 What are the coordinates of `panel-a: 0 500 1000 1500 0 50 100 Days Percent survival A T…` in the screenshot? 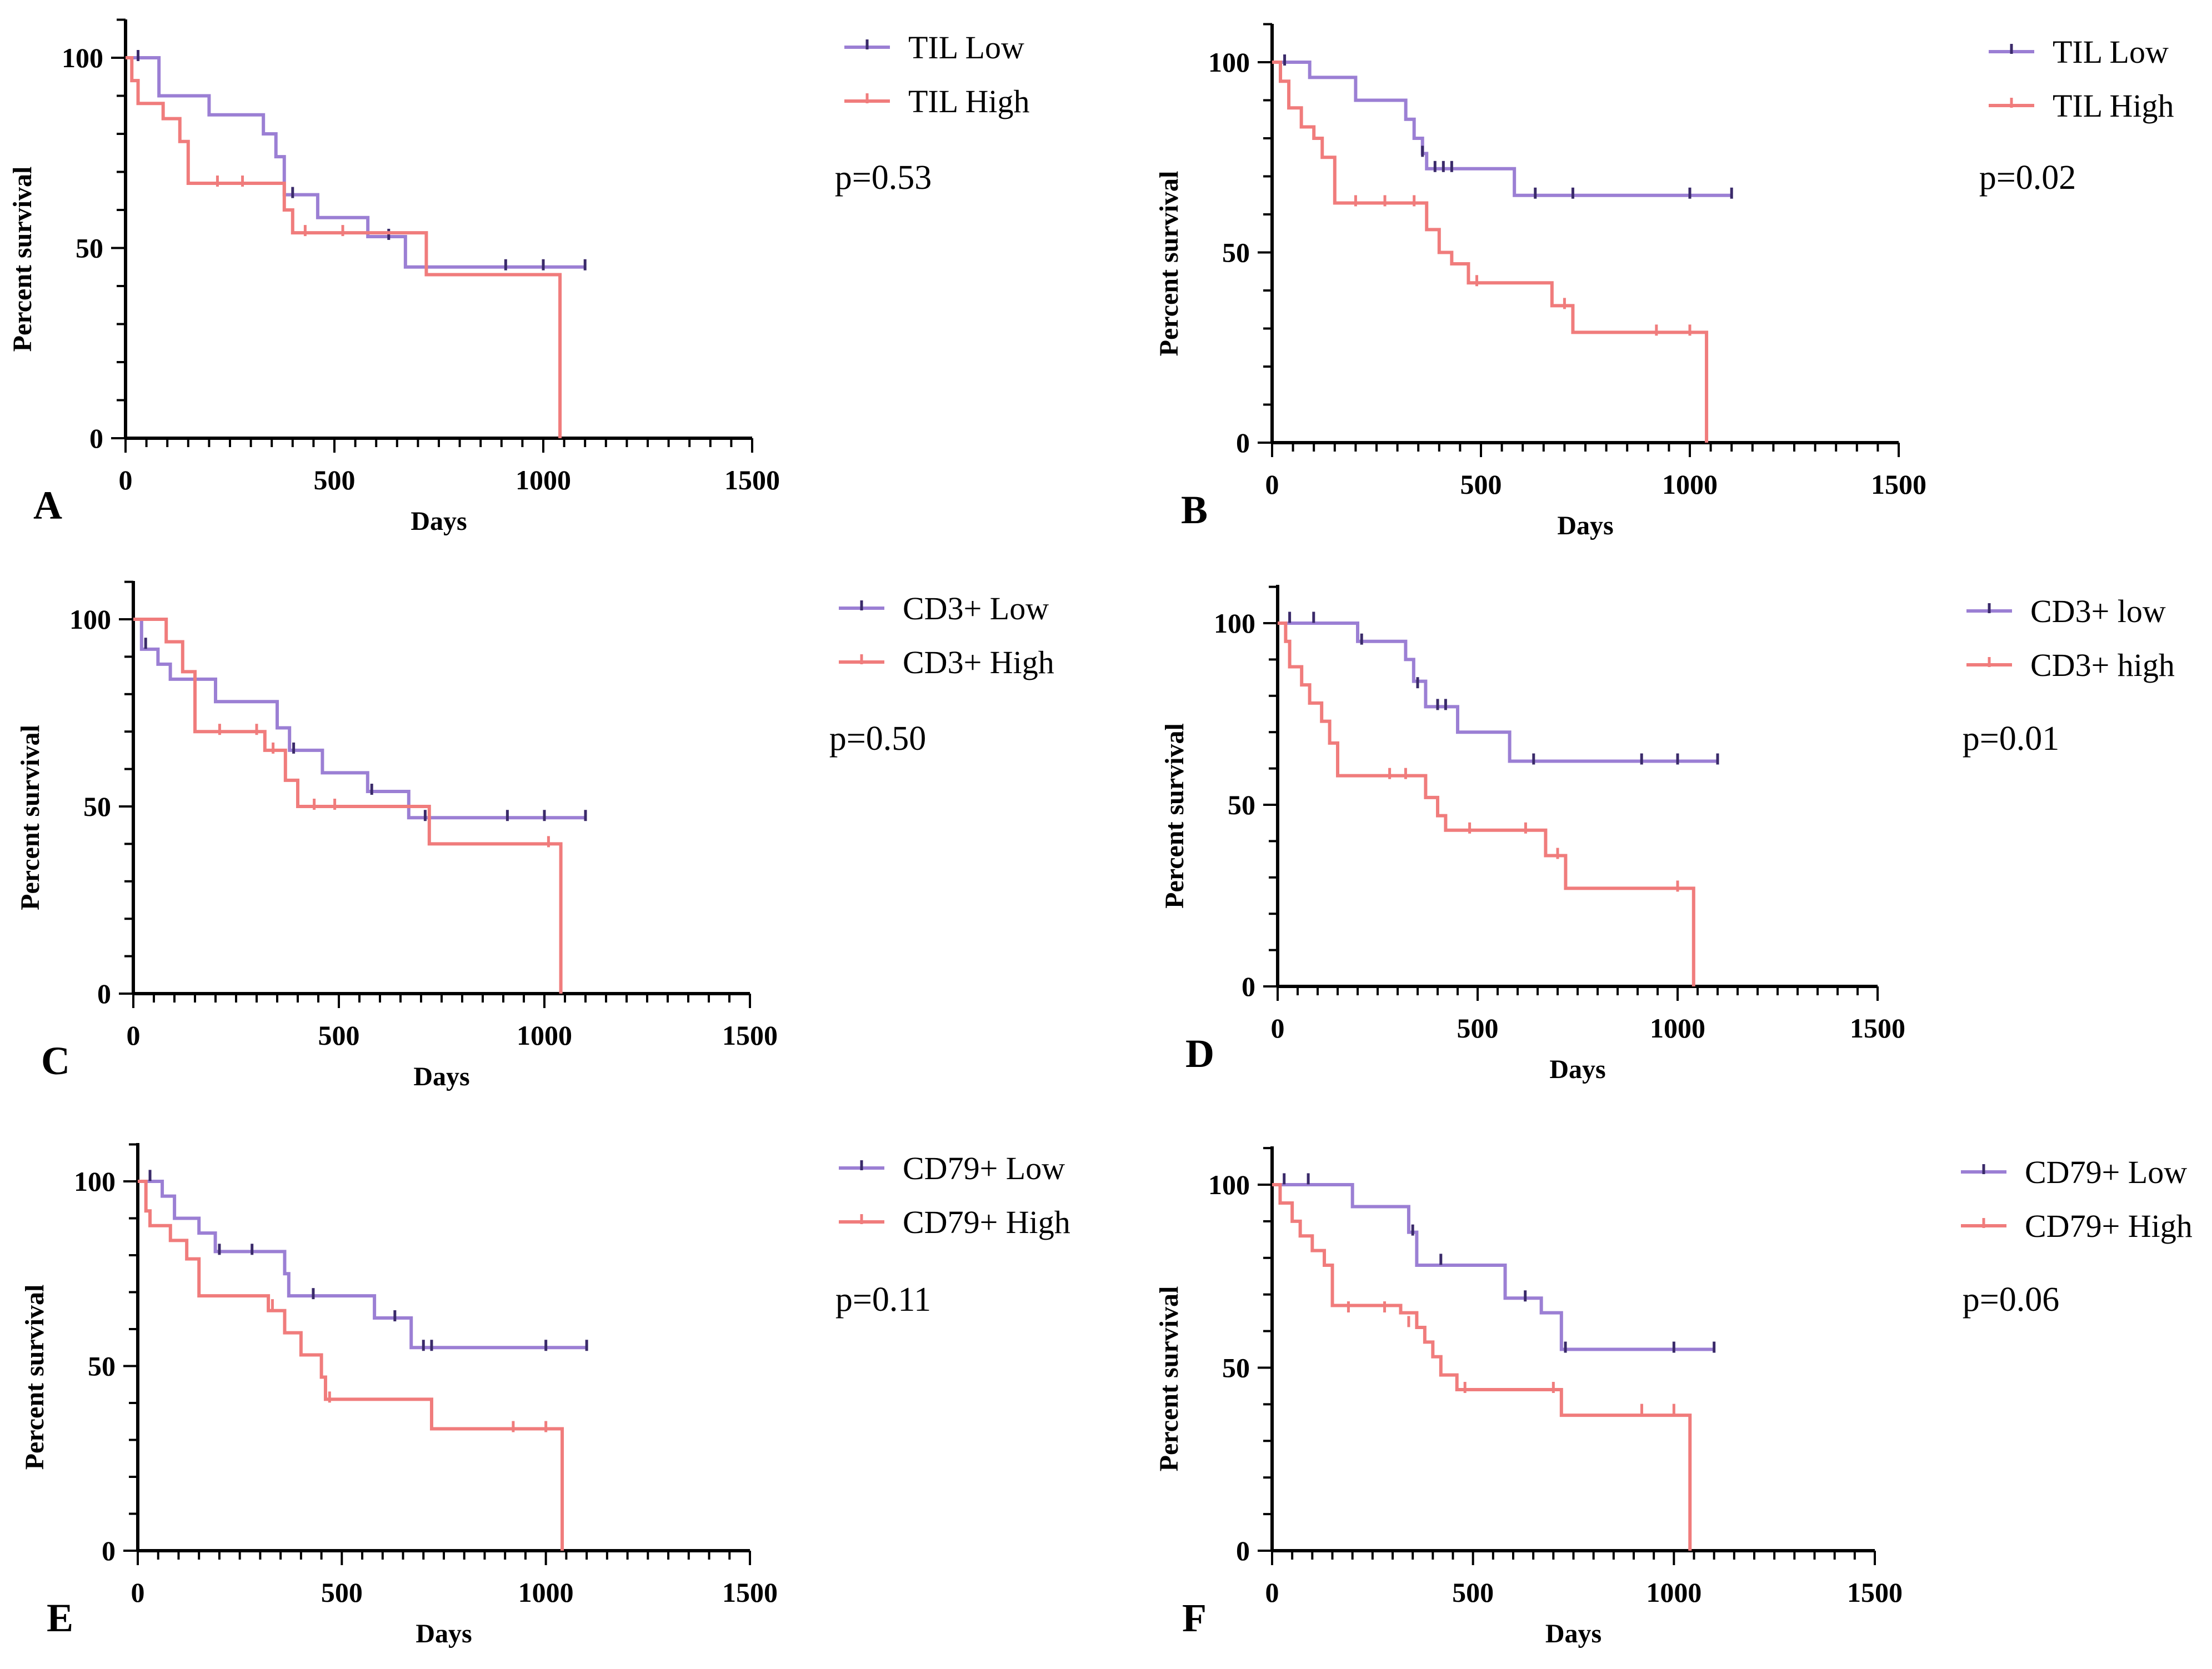 It's located at (519, 277).